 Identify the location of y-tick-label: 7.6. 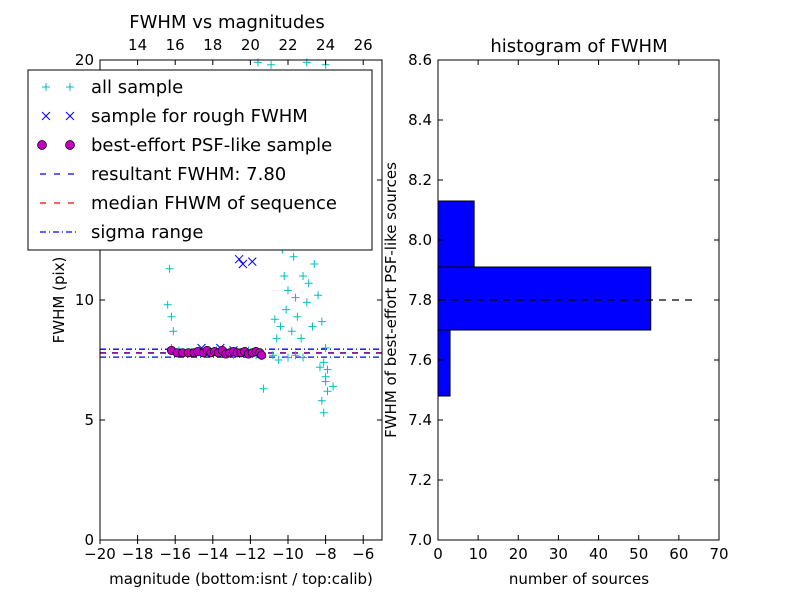
(420, 360).